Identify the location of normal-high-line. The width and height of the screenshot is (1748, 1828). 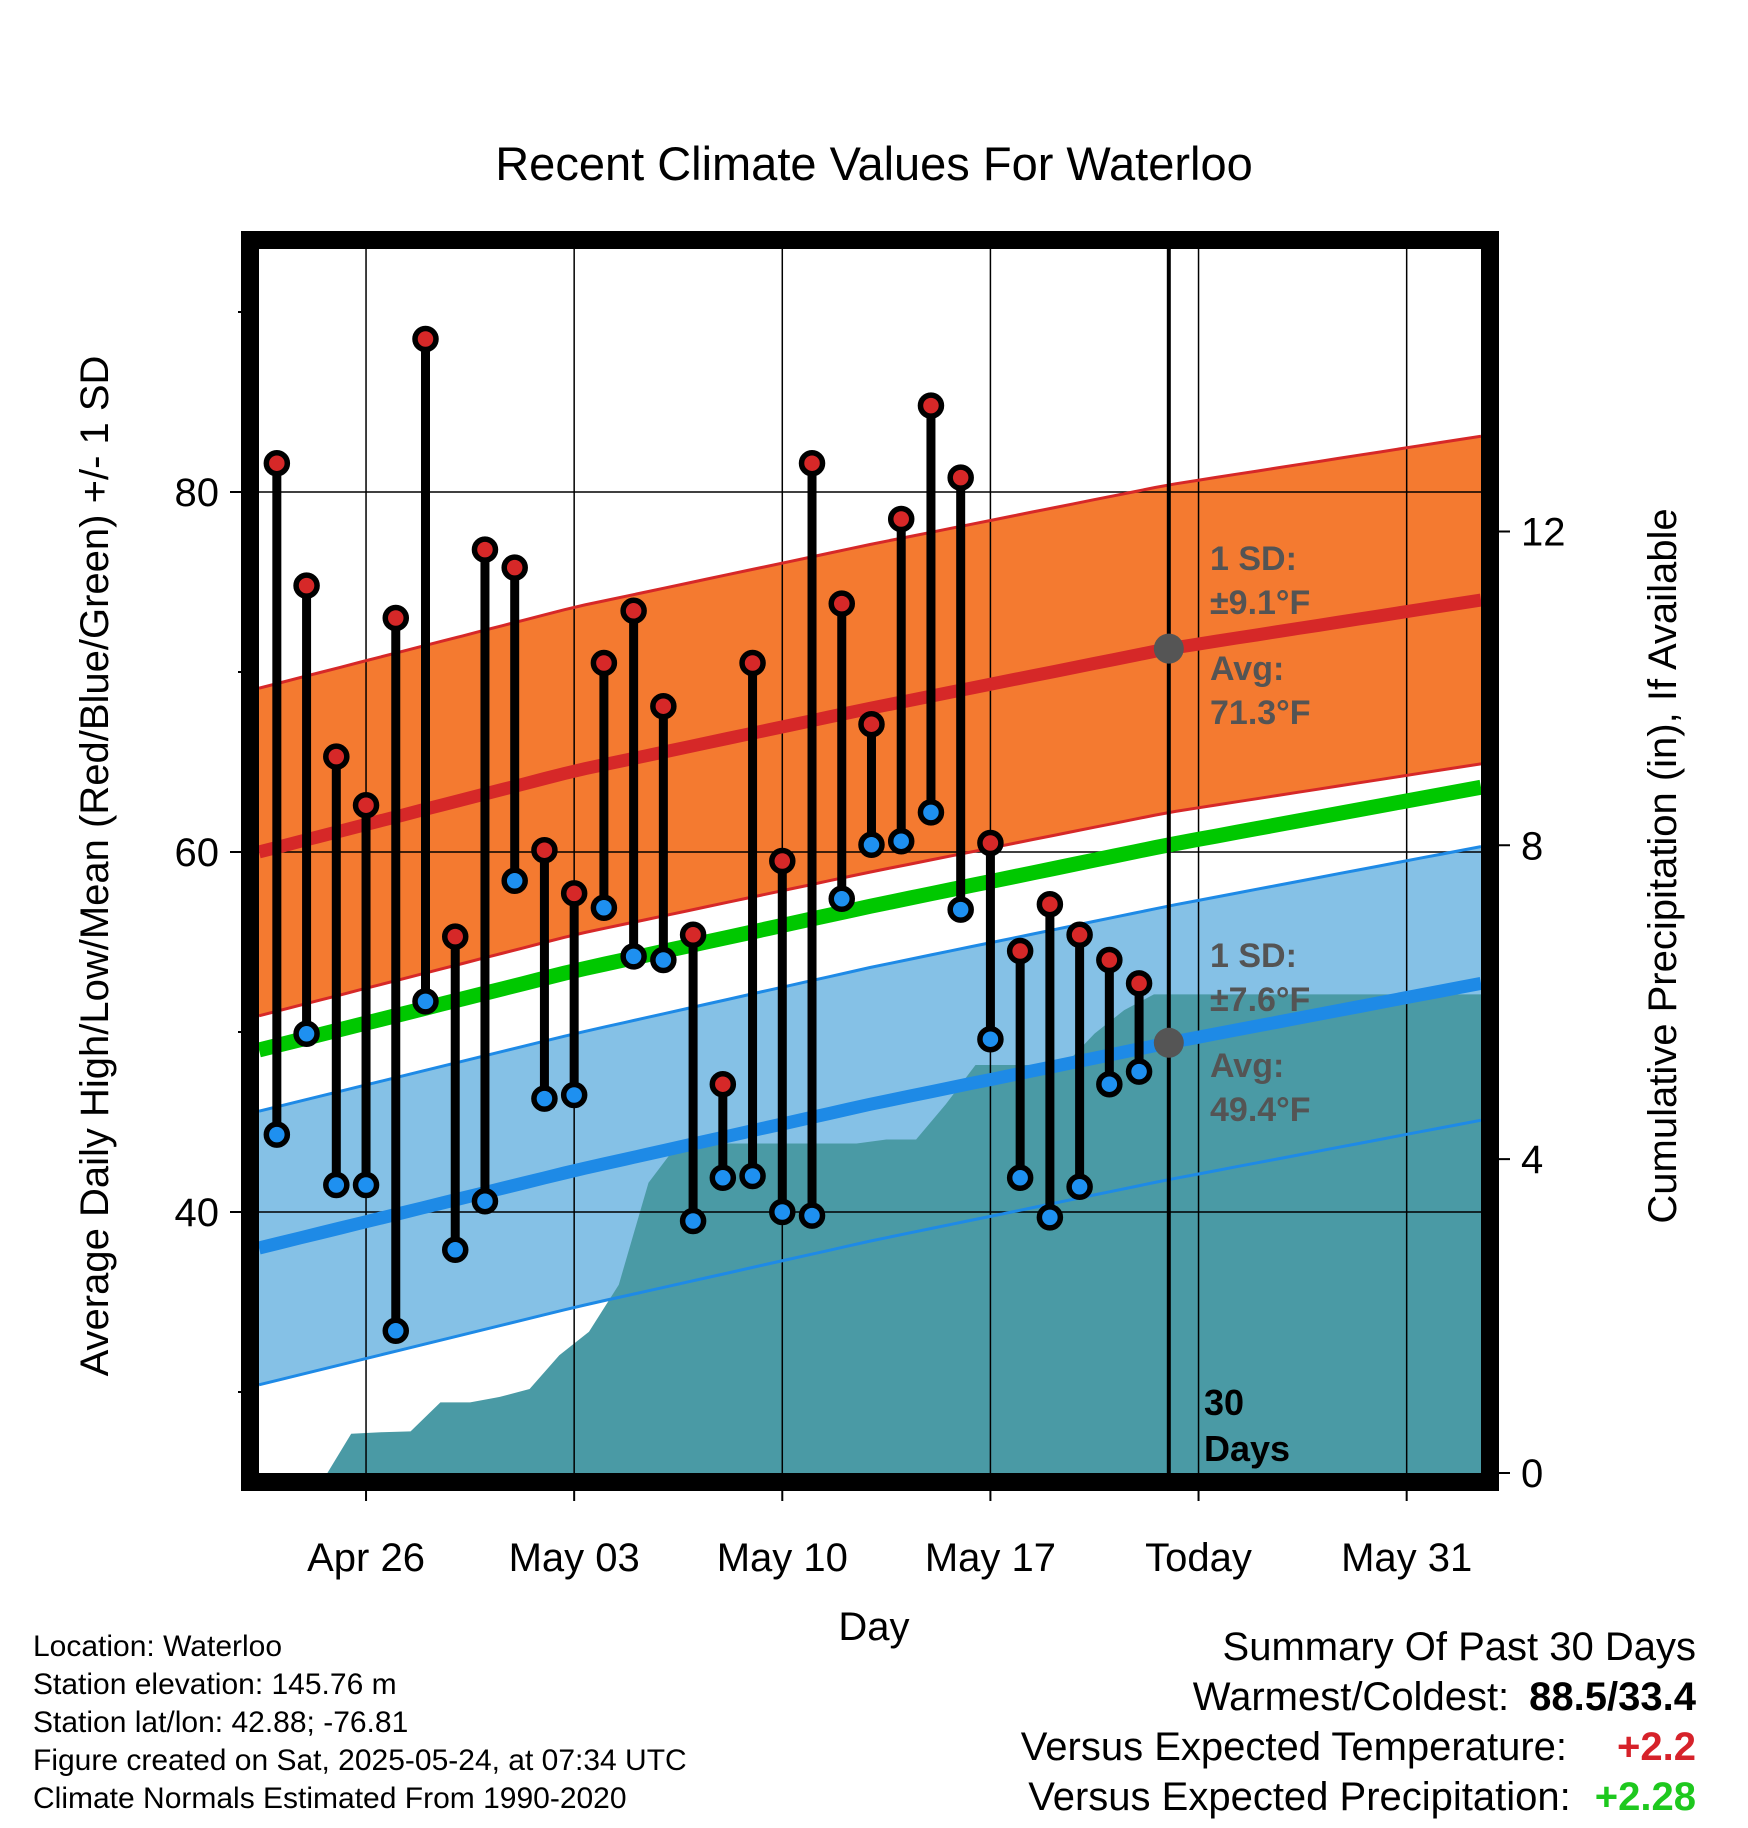
(870, 726).